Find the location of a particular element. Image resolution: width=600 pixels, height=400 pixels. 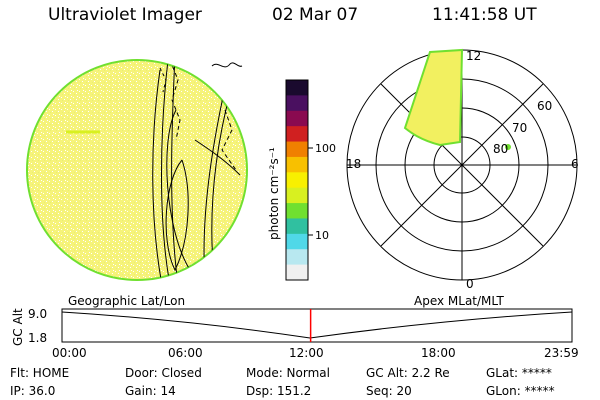

x-tick-2359: 23:59 is located at coordinates (561, 353).